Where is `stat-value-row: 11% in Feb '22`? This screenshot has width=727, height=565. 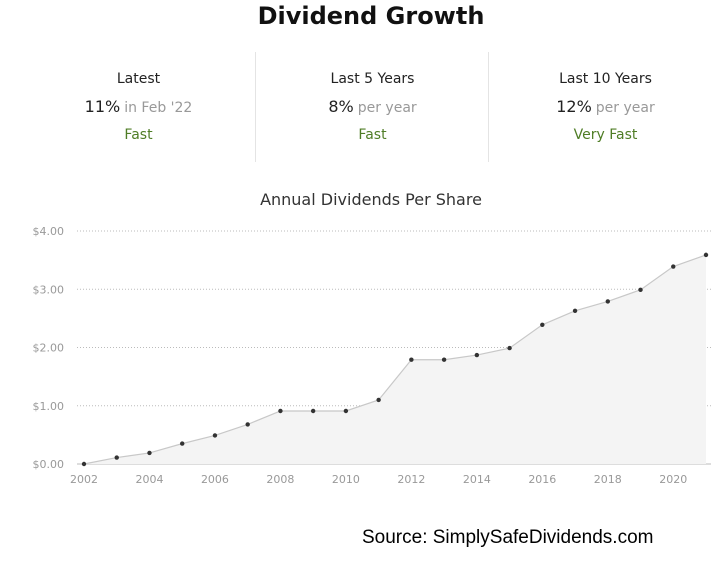
stat-value-row: 11% in Feb '22 is located at coordinates (138, 106).